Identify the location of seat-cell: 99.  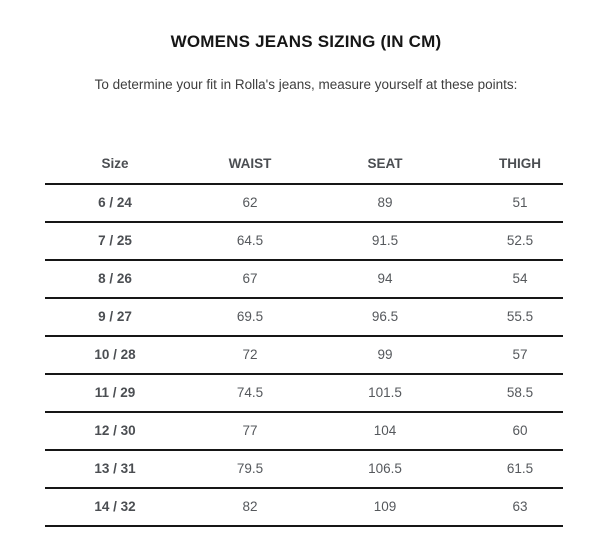
(385, 354).